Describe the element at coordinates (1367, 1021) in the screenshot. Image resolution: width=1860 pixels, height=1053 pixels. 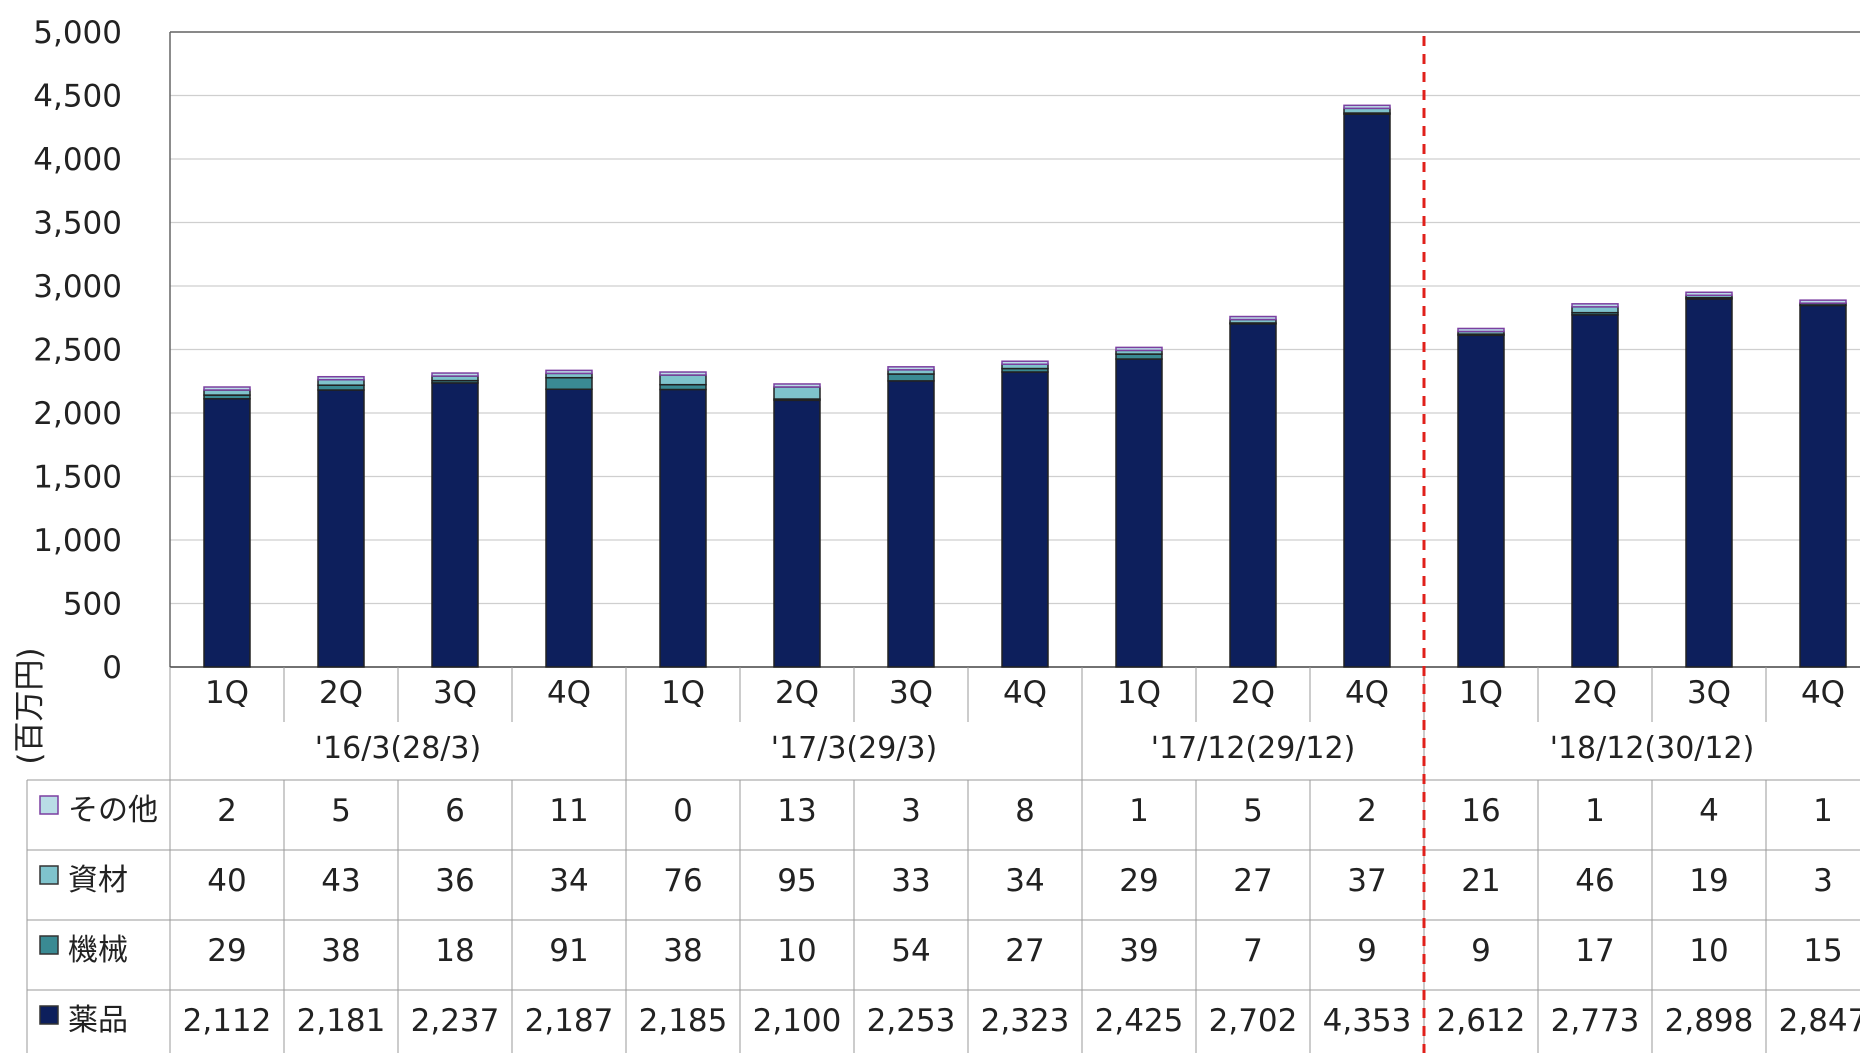
I see `data-table-cell: 4,353` at that location.